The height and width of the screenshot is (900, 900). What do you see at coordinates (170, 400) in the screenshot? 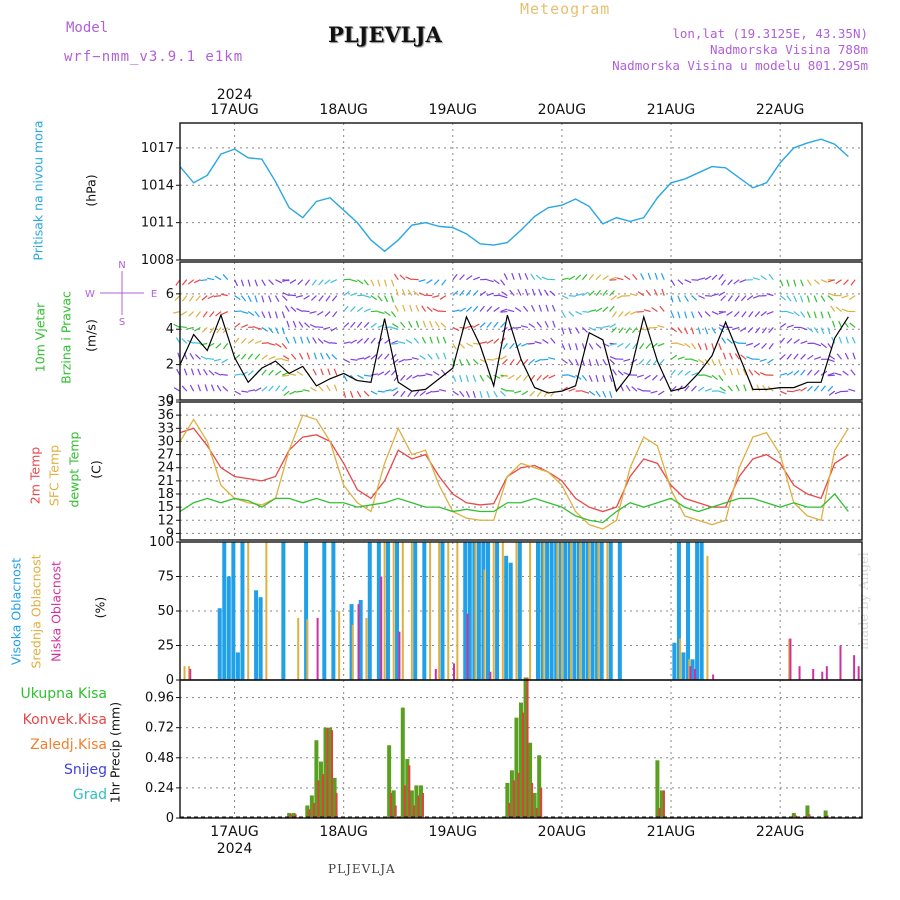
I see `y-tick-label: 0` at bounding box center [170, 400].